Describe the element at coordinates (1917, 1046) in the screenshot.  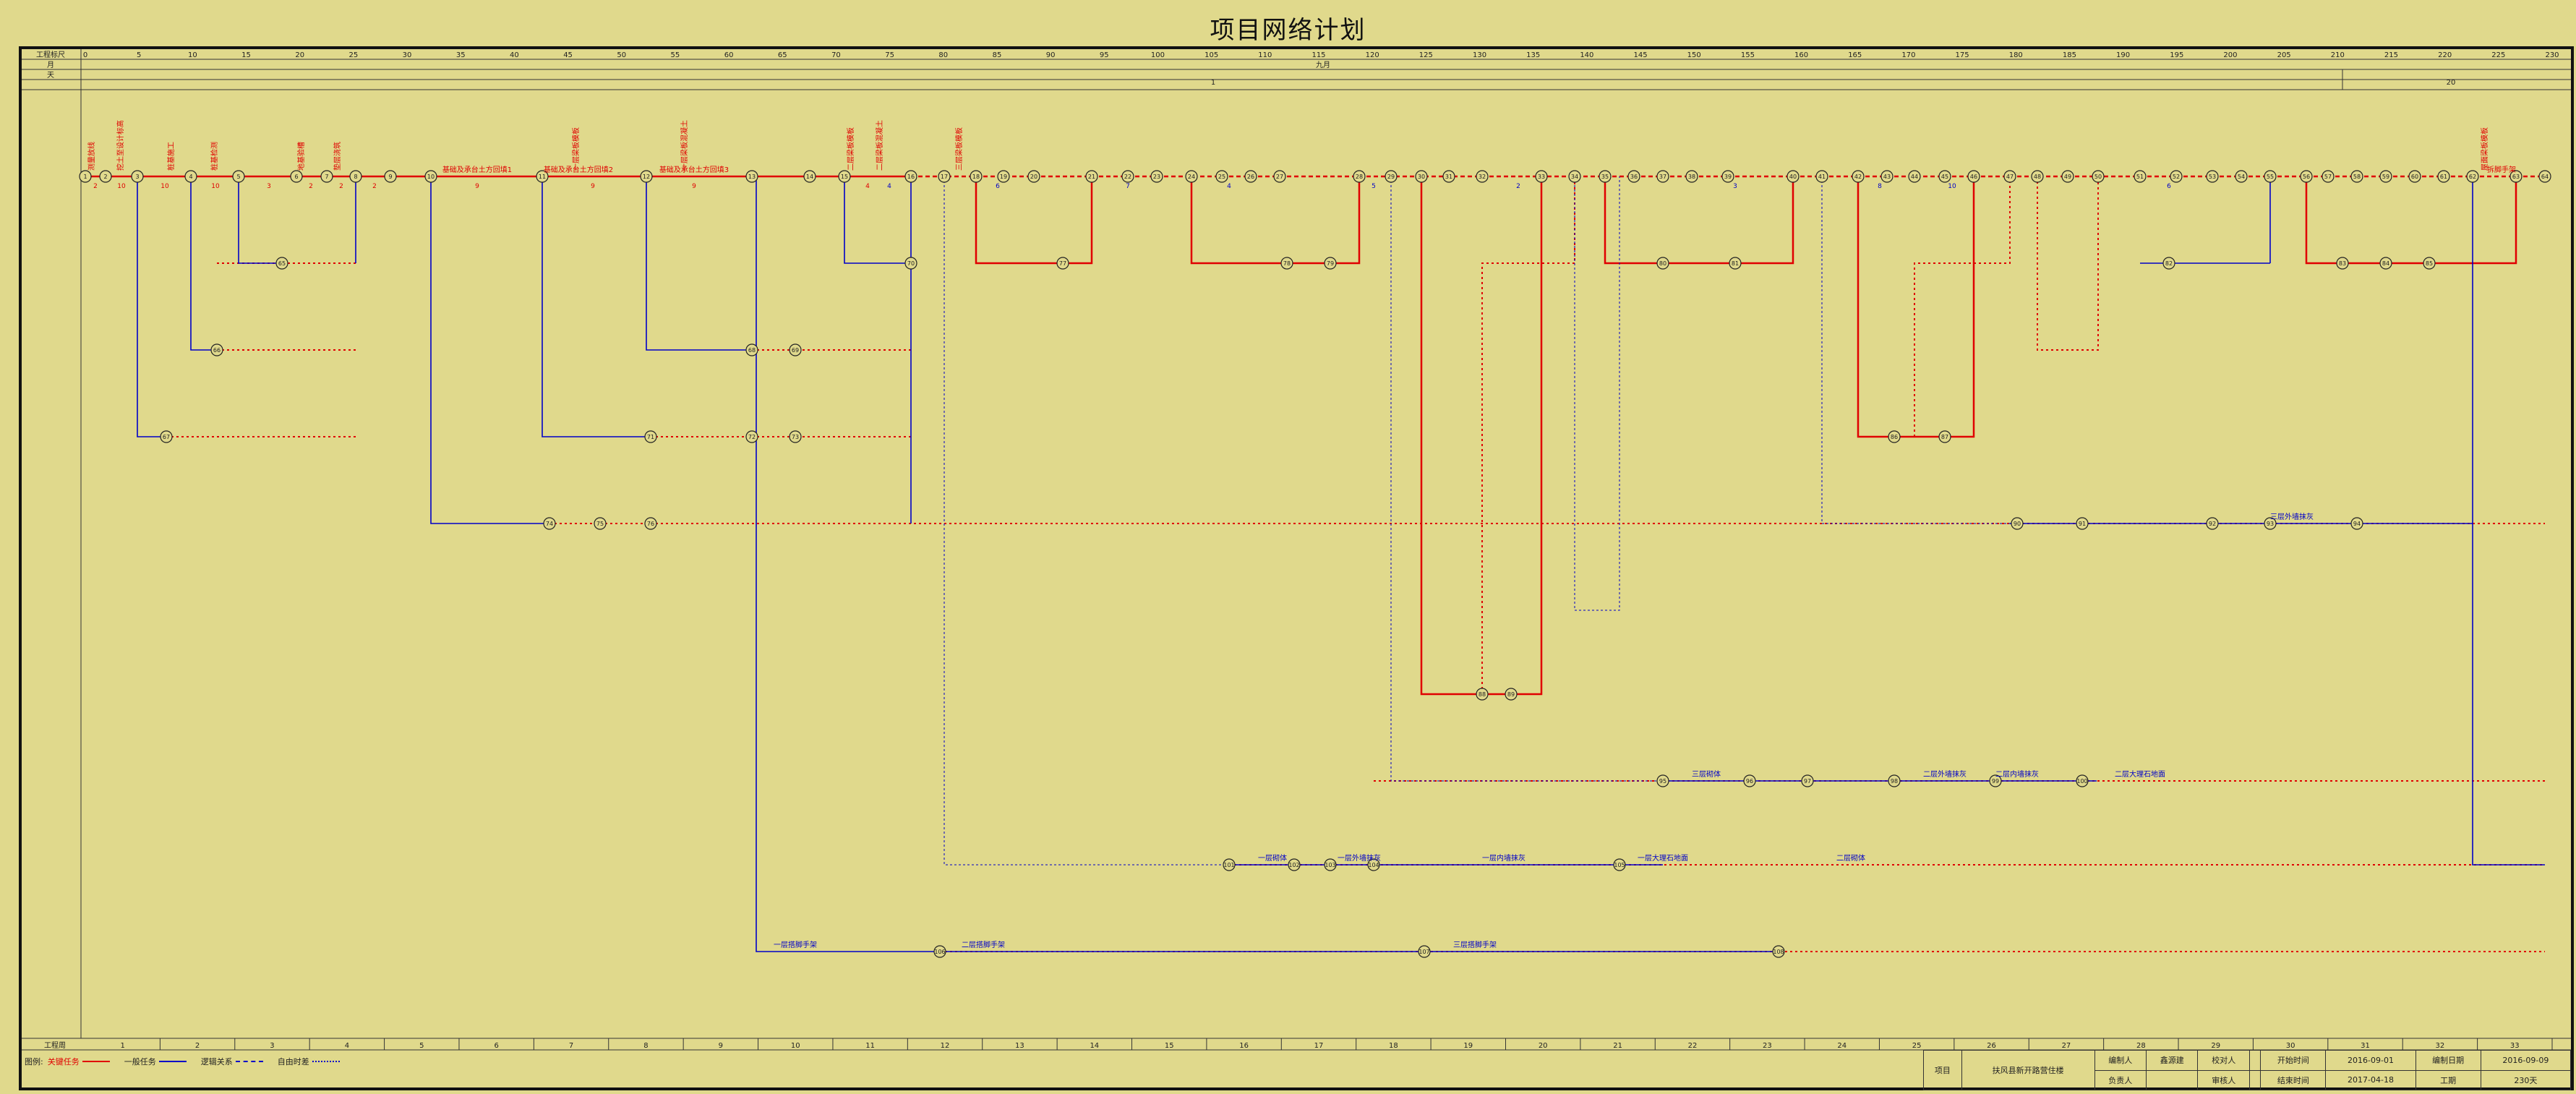
I see `week-tick: 25` at that location.